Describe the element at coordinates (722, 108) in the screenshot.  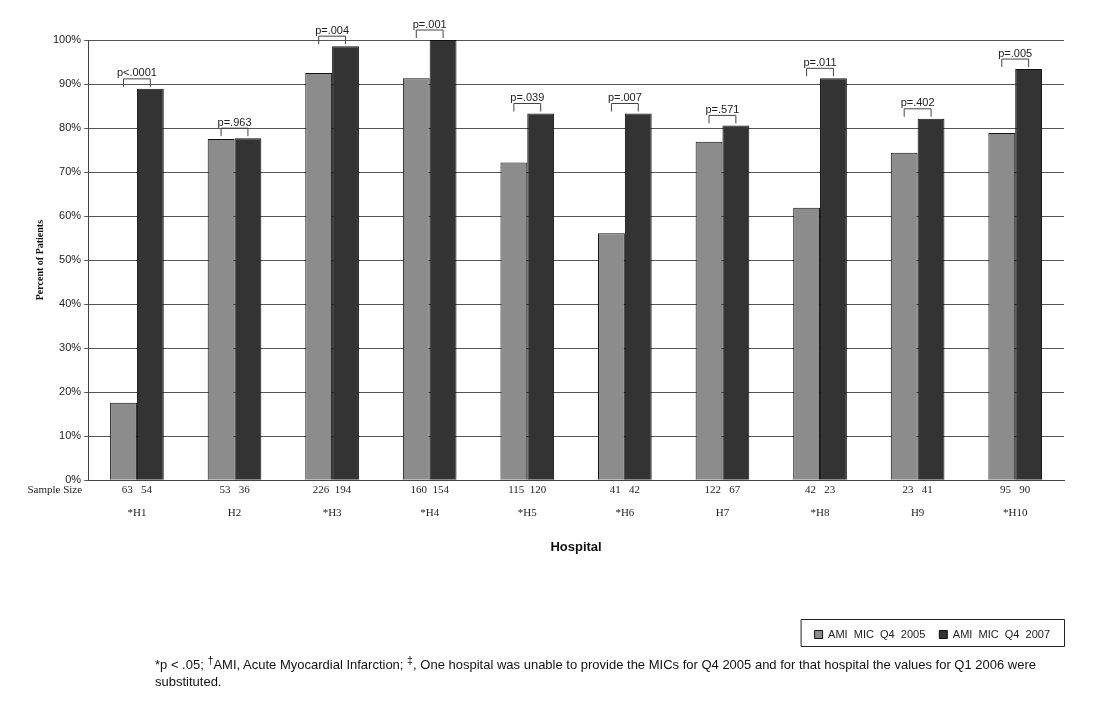
I see `annotation: p=.571` at that location.